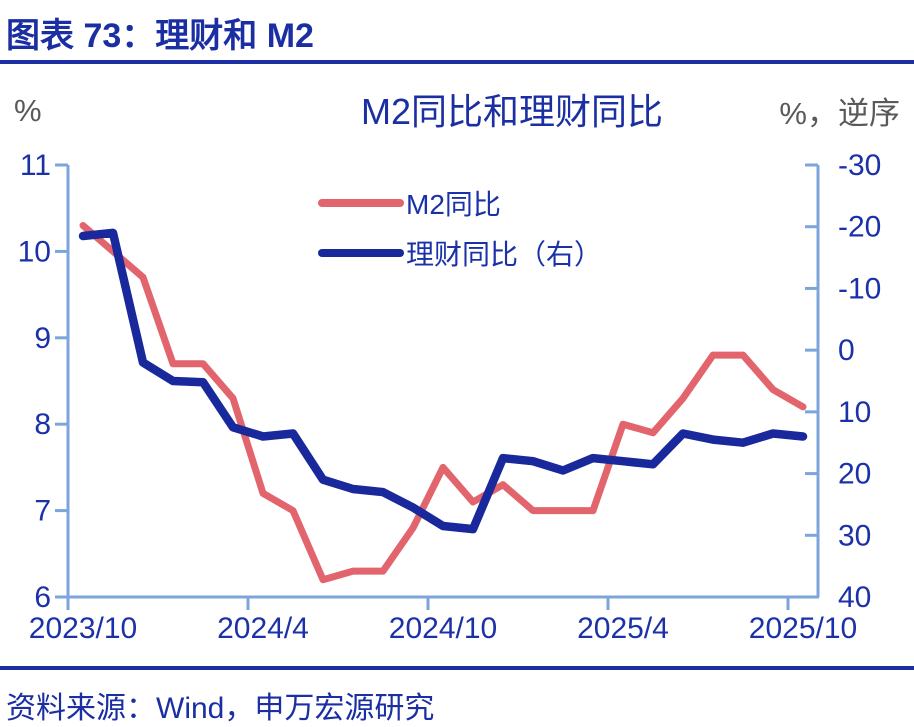 This screenshot has width=914, height=727. Describe the element at coordinates (846, 350) in the screenshot. I see `right-axis-tick-label: 0` at that location.